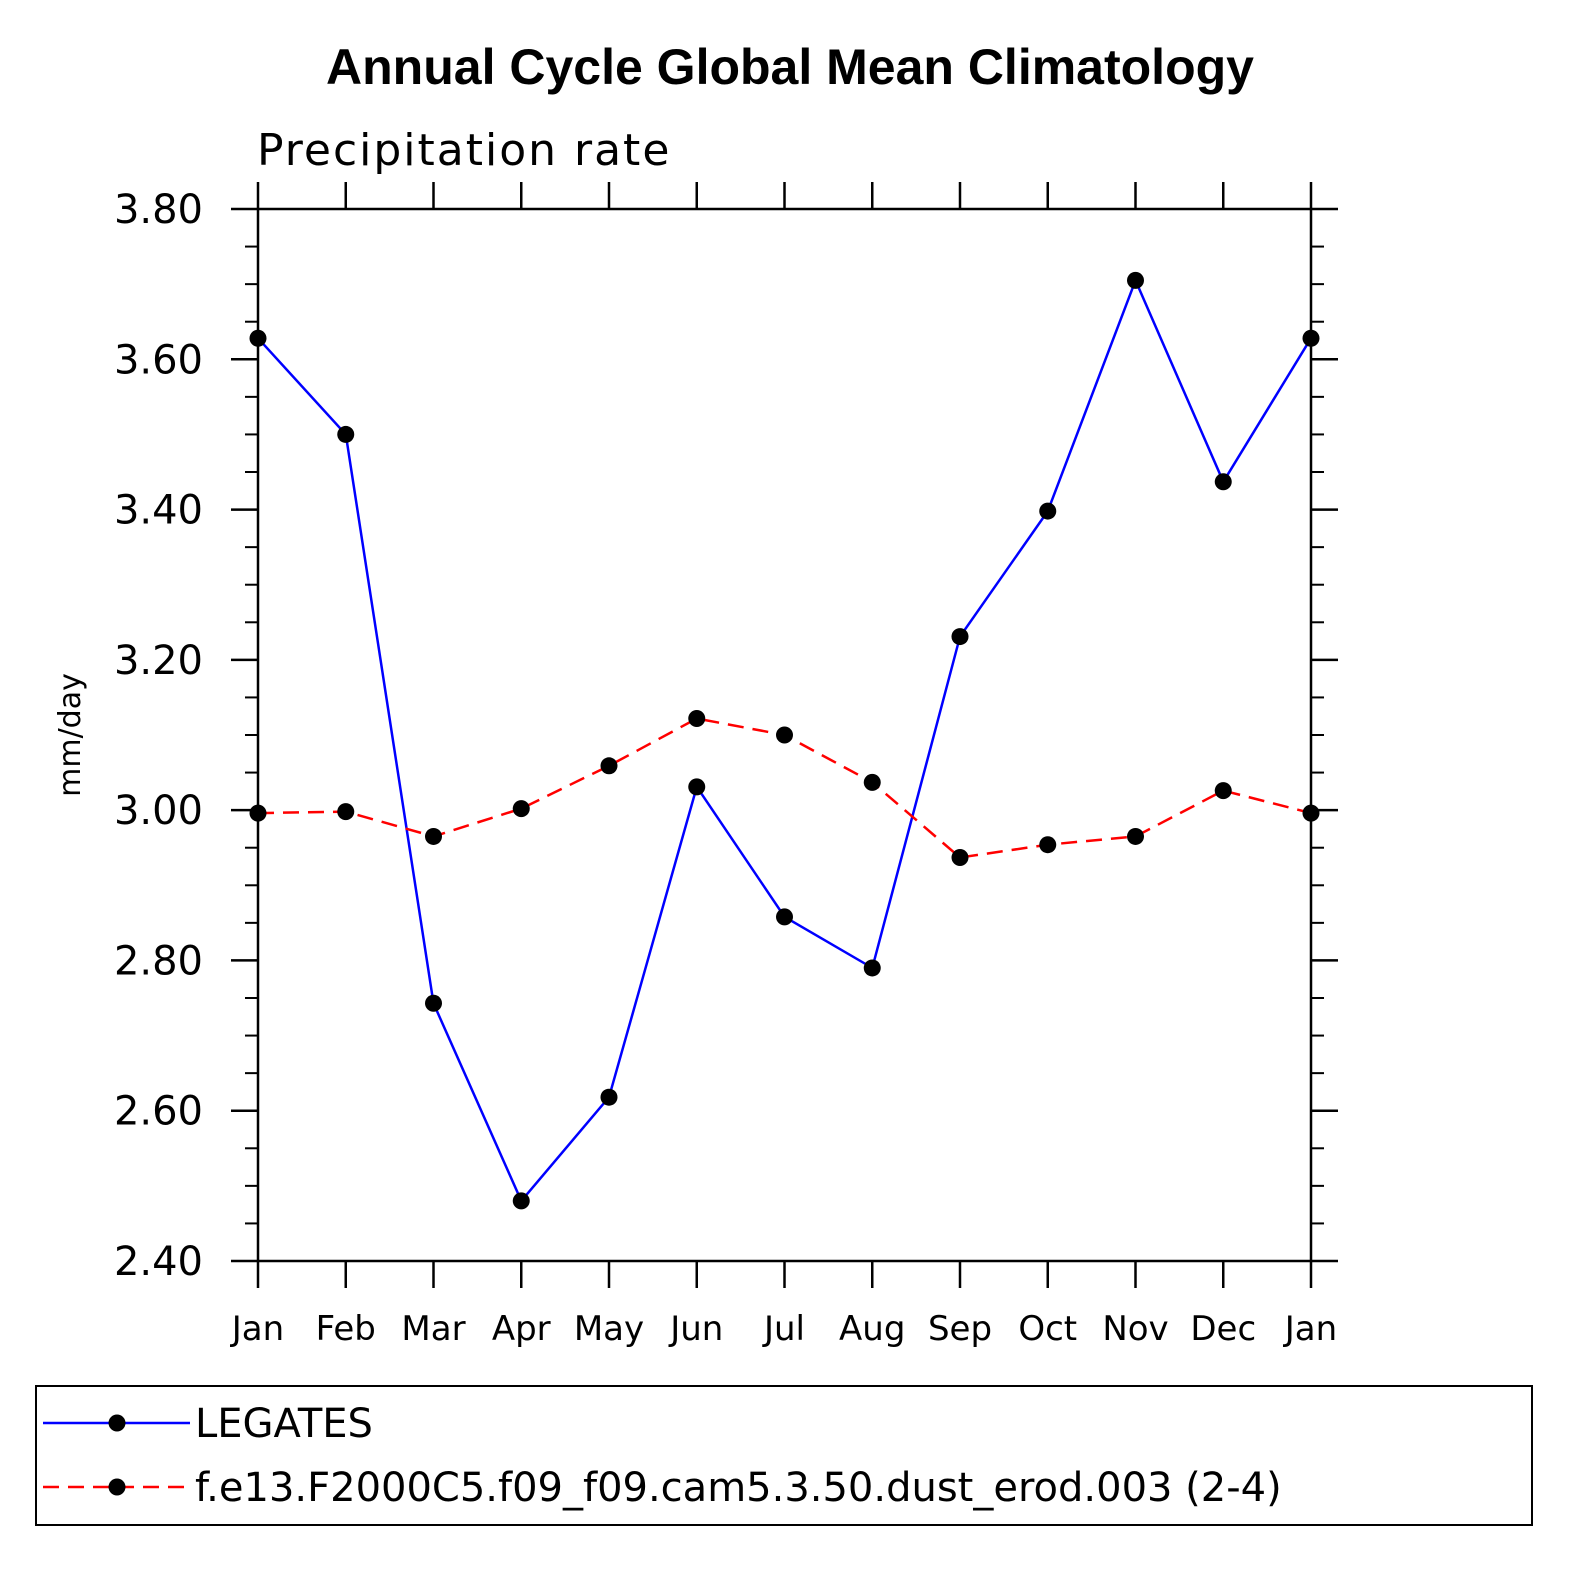  Describe the element at coordinates (784, 1455) in the screenshot. I see `legend-box` at that location.